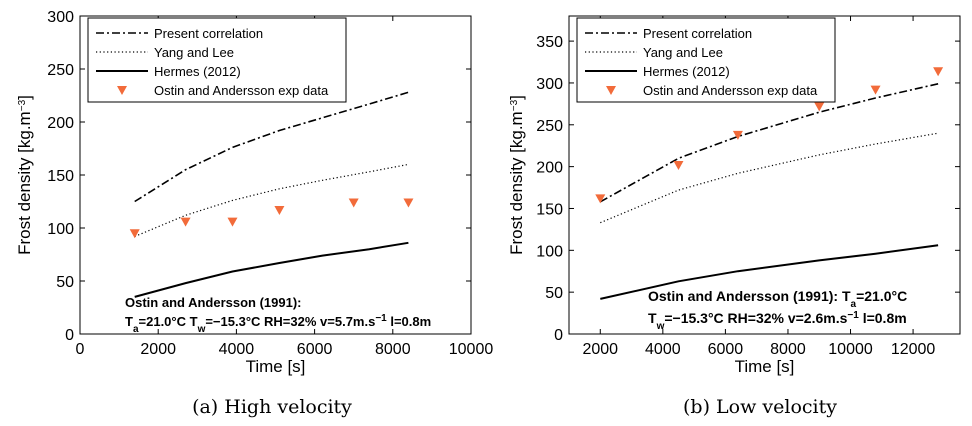 This screenshot has height=426, width=972. Describe the element at coordinates (213, 302) in the screenshot. I see `annotation-line-1: Ostin and Andersson (1991):` at that location.